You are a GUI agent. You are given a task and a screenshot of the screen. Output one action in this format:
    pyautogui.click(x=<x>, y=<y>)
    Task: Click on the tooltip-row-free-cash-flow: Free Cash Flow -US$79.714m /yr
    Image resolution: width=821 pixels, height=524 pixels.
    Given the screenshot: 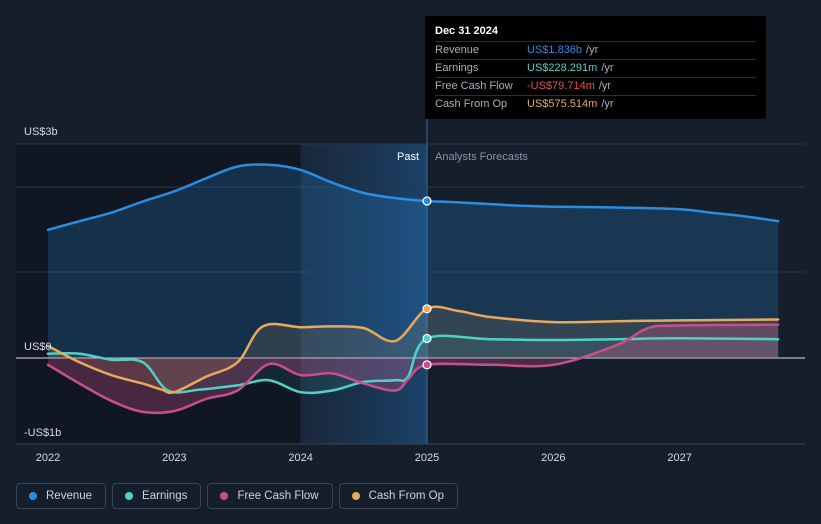 What is the action you would take?
    pyautogui.click(x=595, y=86)
    